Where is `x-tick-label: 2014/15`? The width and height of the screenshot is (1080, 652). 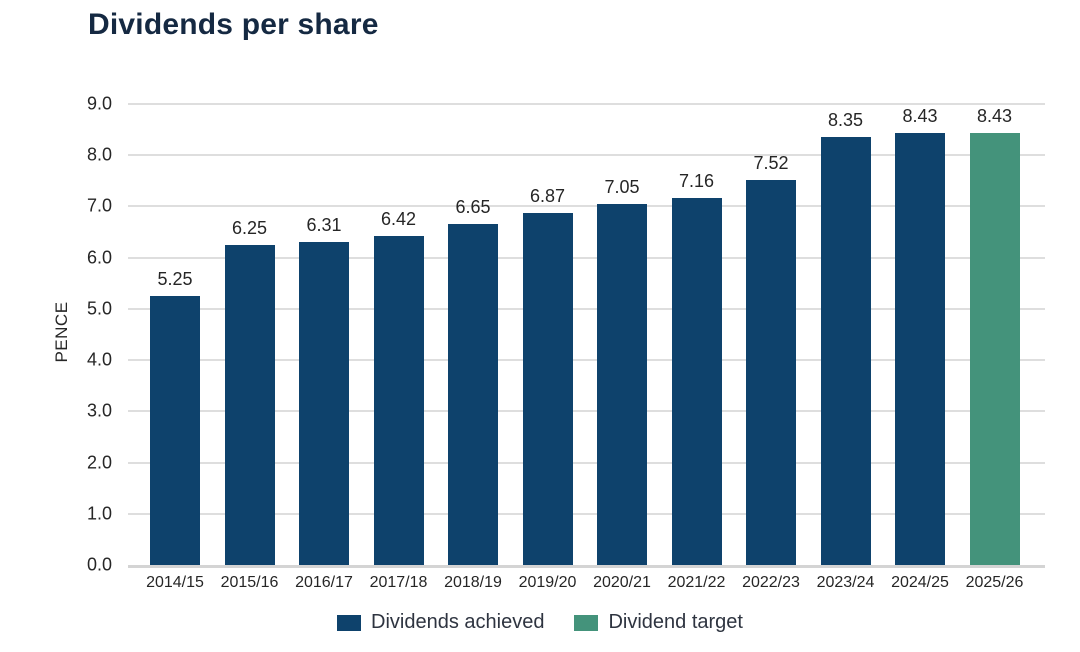
x-tick-label: 2014/15 is located at coordinates (175, 582).